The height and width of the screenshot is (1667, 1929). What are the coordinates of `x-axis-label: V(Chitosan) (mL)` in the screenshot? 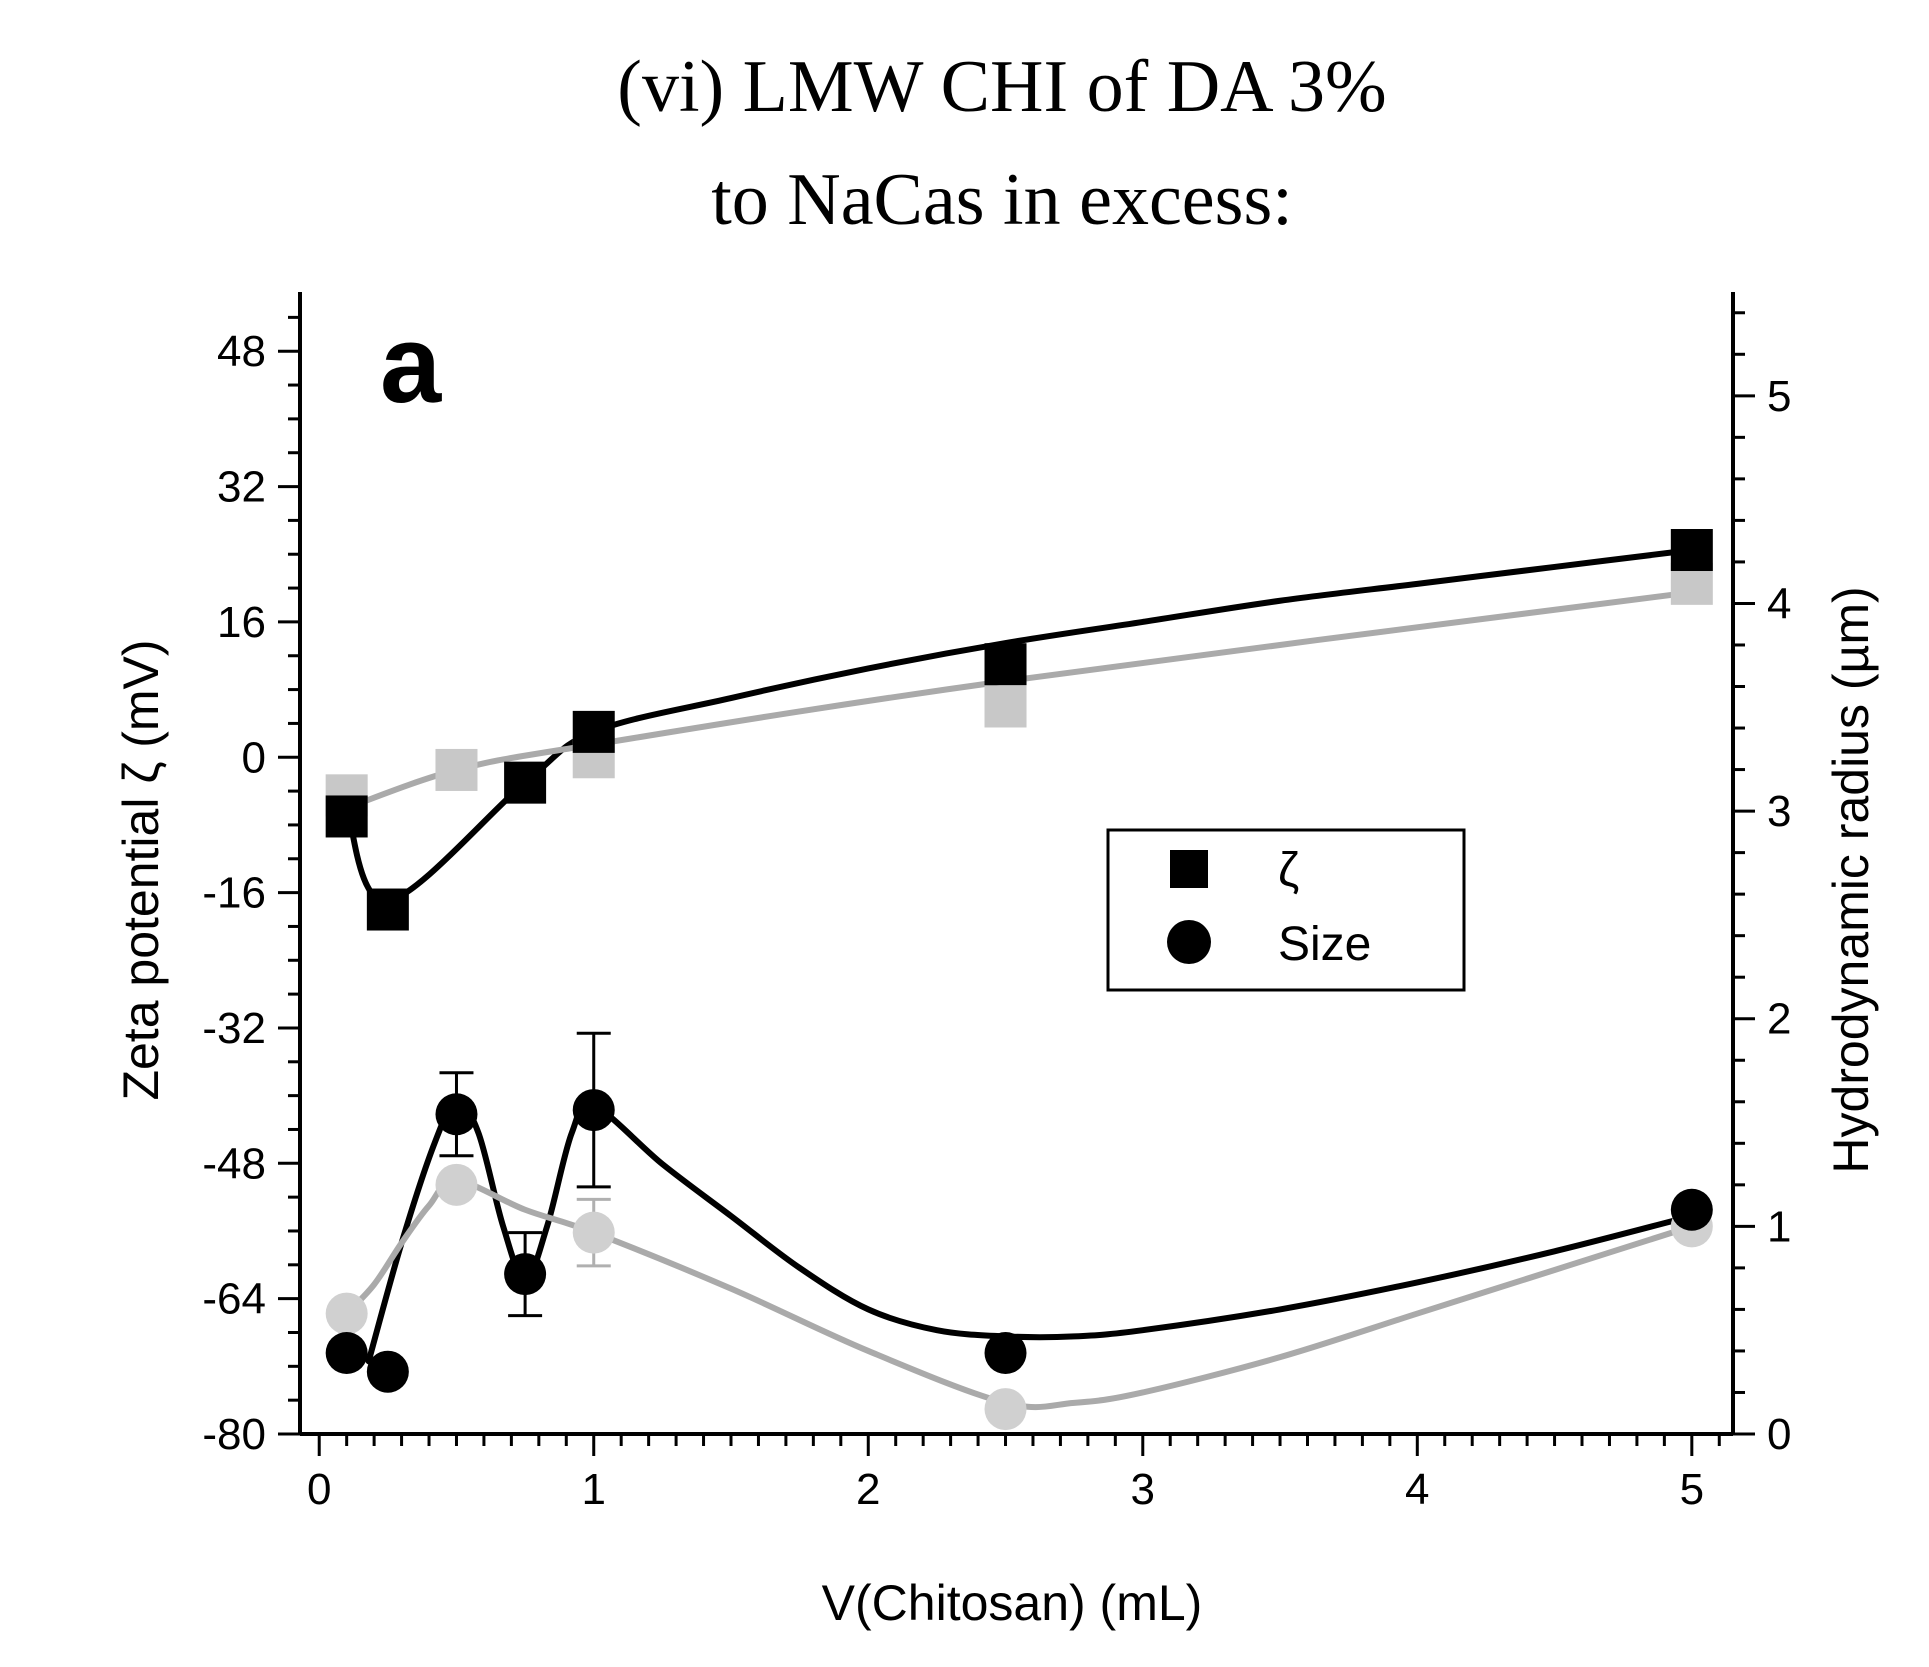 It's located at (1012, 1603).